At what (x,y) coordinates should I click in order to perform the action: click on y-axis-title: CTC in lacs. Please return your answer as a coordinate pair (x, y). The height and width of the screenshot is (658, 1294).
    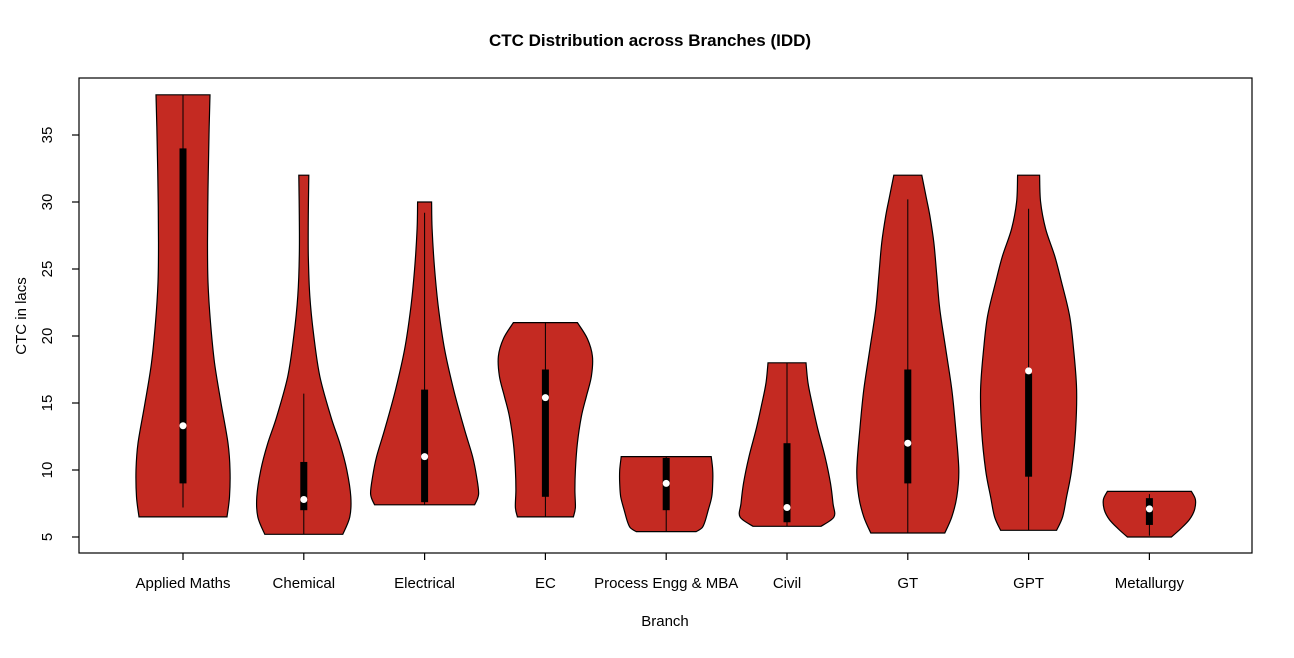
    Looking at the image, I should click on (21, 316).